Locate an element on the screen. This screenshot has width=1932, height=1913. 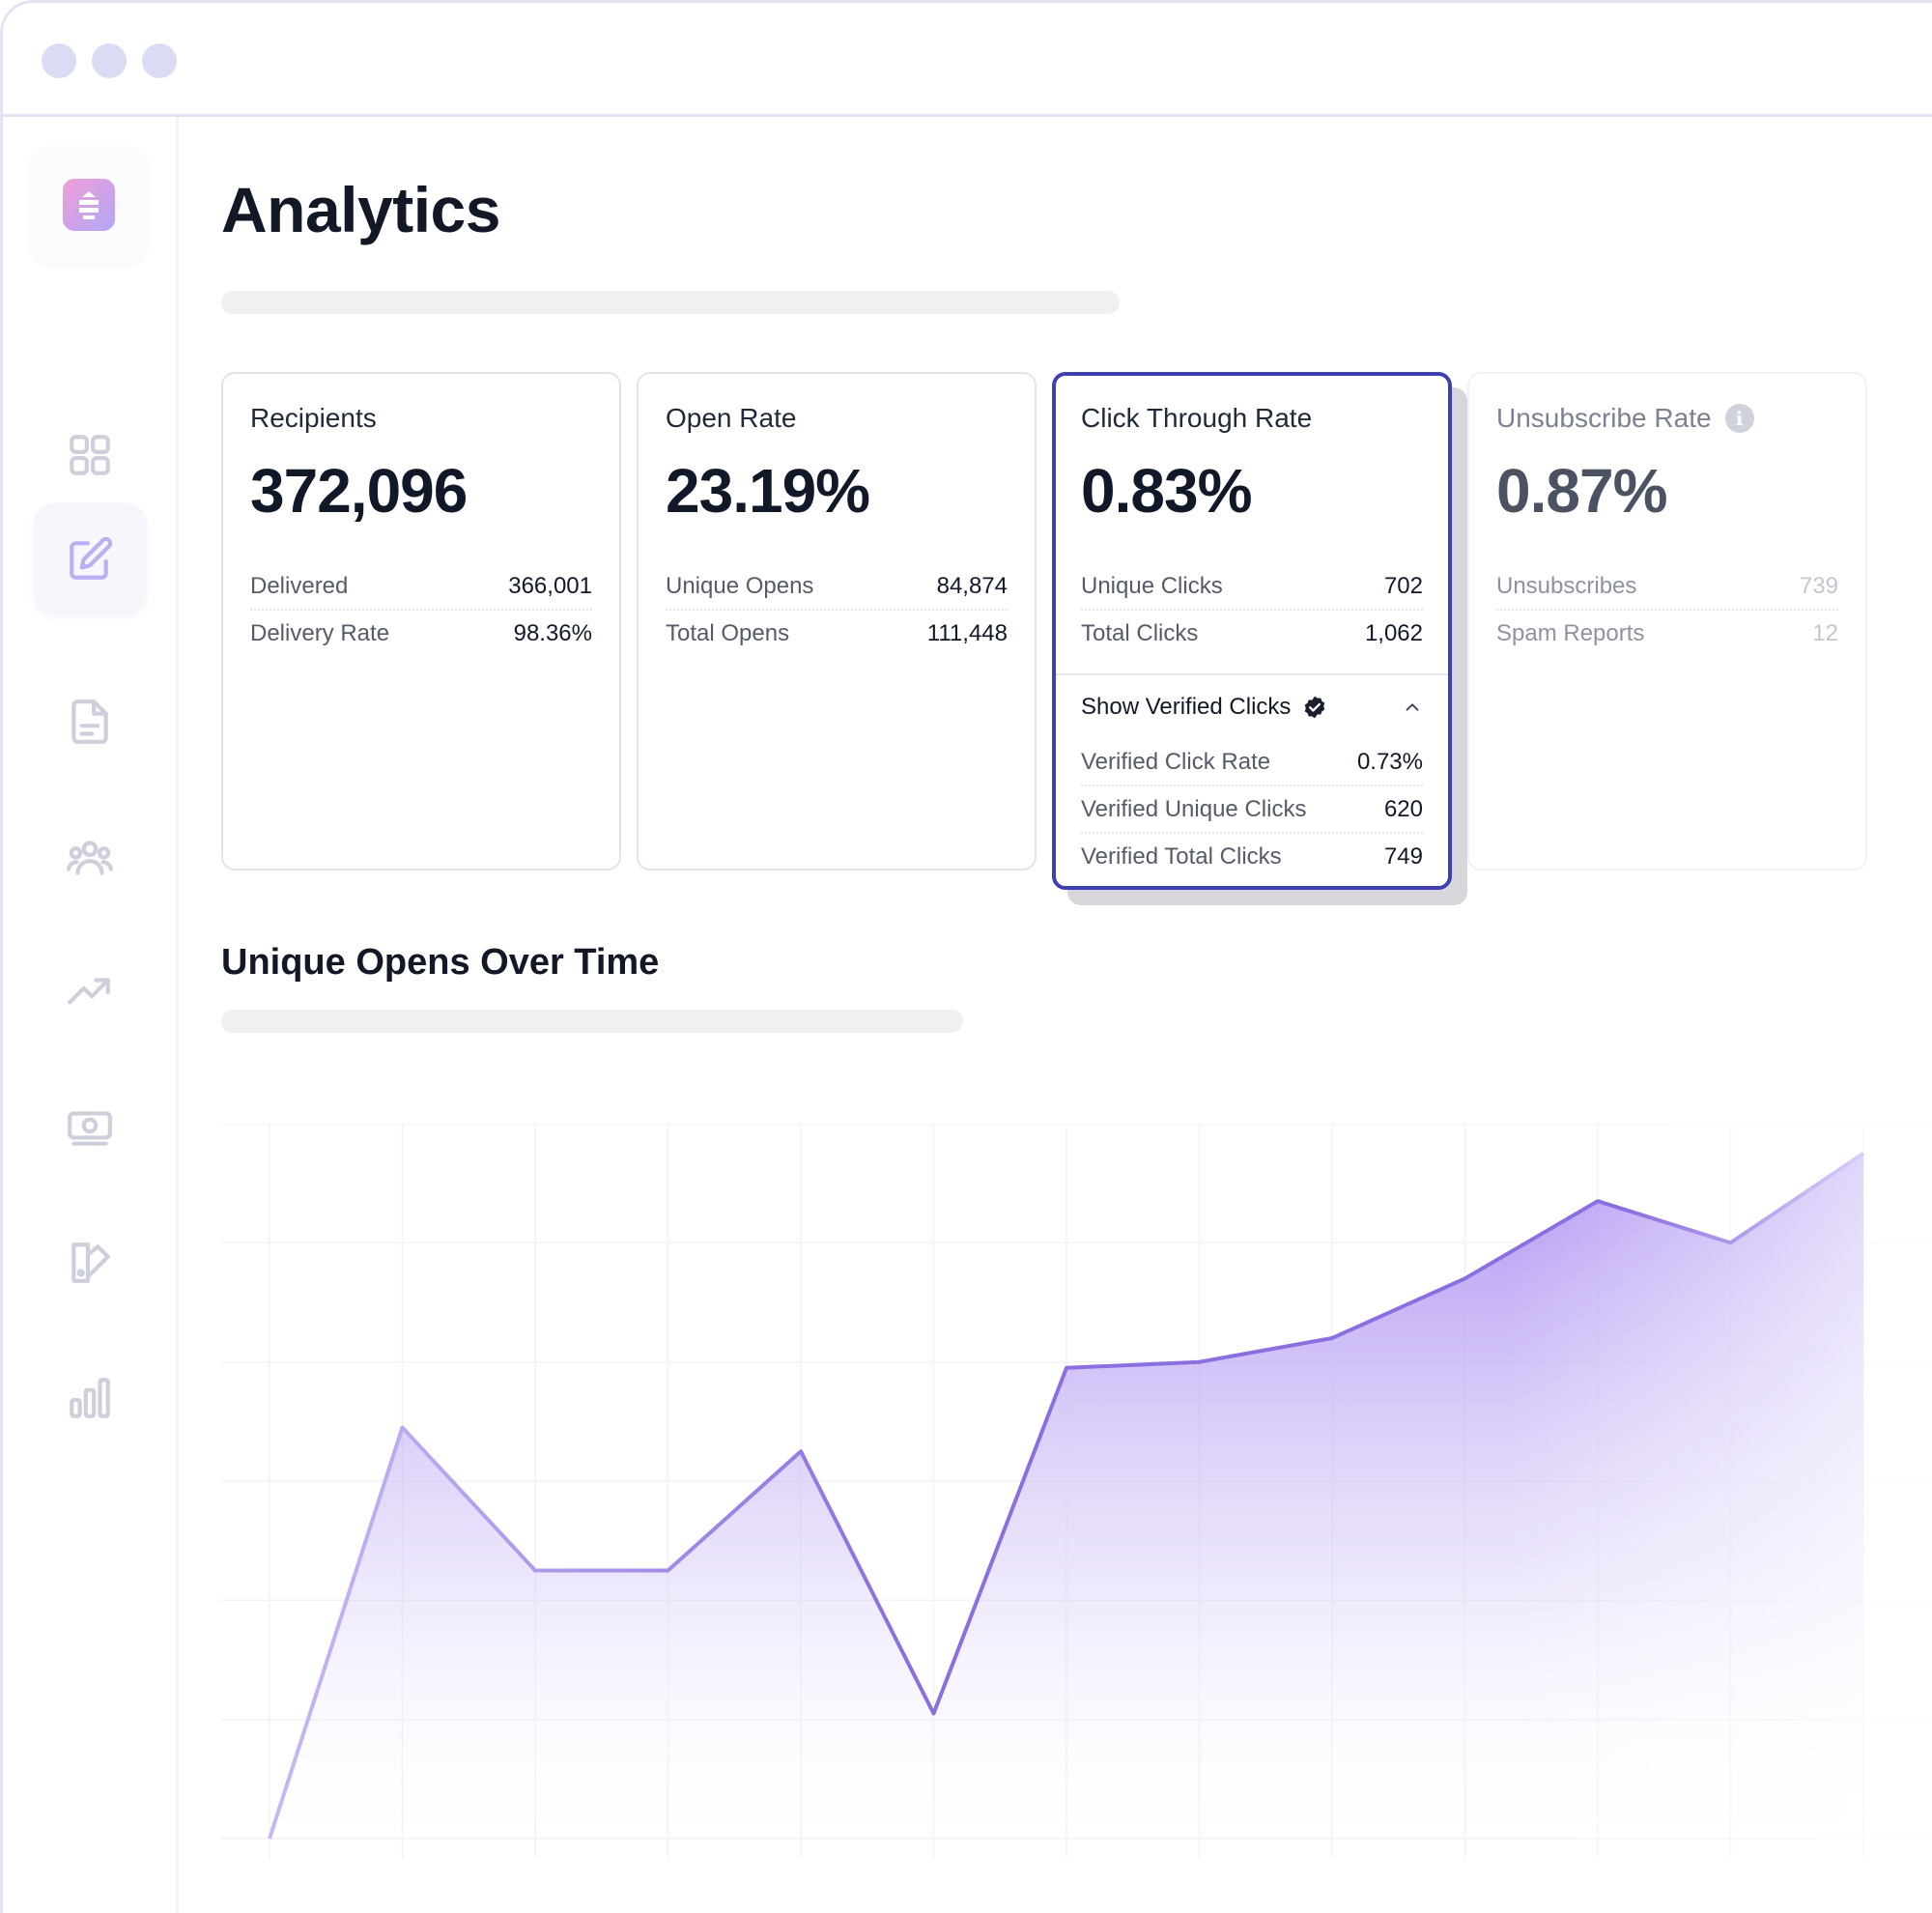
title-skeleton-bar is located at coordinates (670, 302).